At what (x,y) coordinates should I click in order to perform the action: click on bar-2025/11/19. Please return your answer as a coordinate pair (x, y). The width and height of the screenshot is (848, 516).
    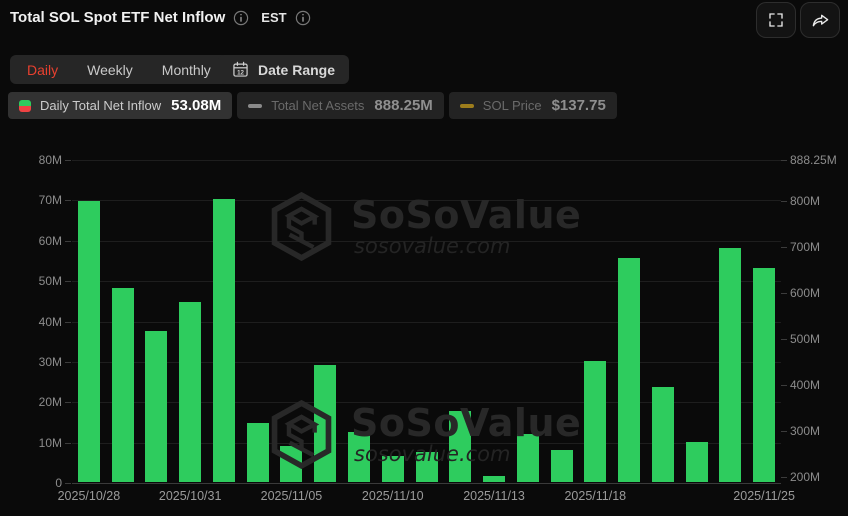
    Looking at the image, I should click on (629, 369).